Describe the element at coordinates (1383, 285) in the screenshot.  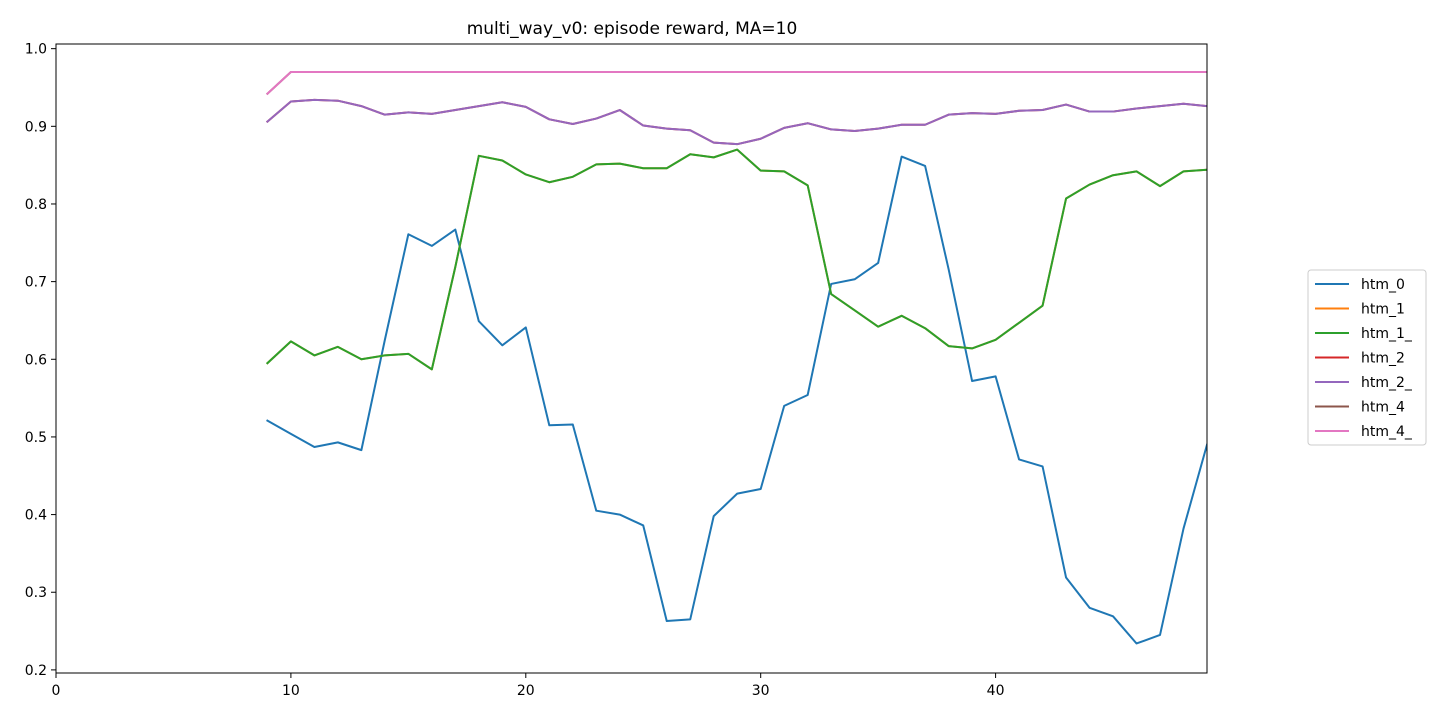
I see `legend-label: htm_0` at that location.